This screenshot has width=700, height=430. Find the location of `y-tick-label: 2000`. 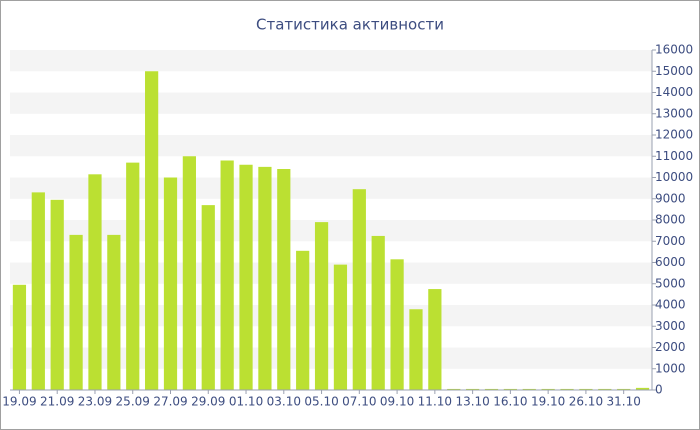

y-tick-label: 2000 is located at coordinates (670, 347).